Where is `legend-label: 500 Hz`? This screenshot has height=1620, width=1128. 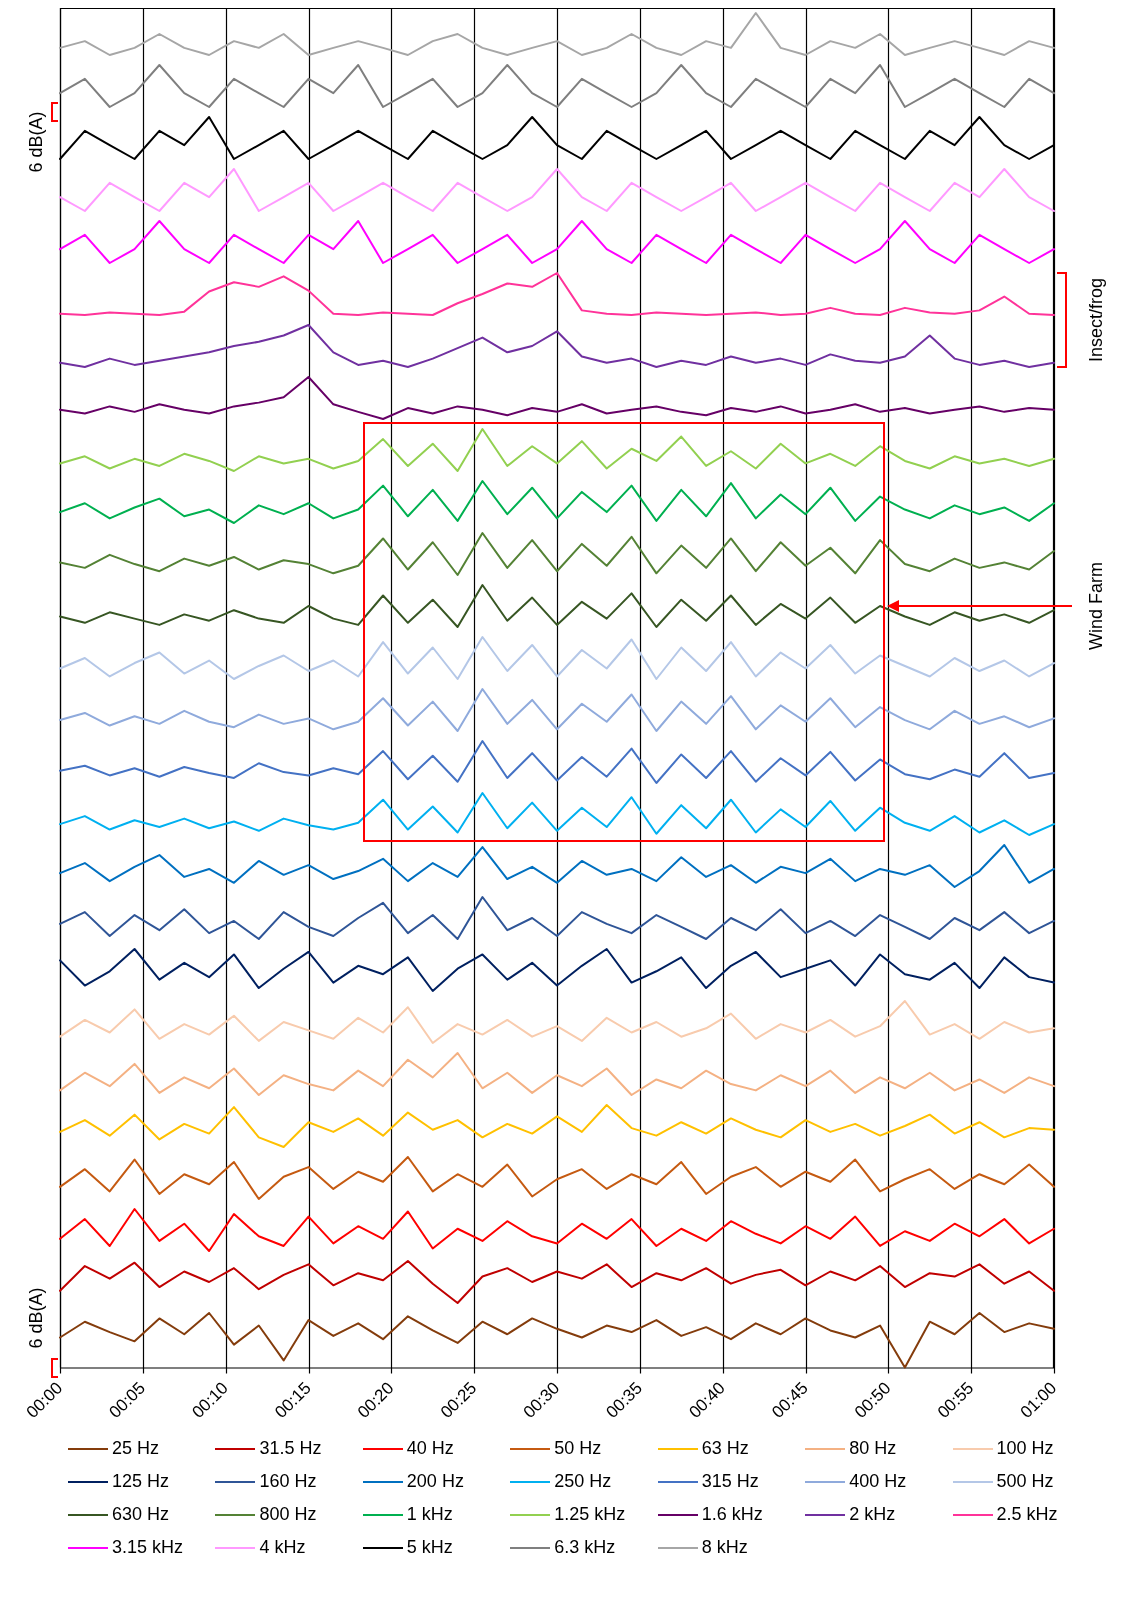 legend-label: 500 Hz is located at coordinates (1025, 1481).